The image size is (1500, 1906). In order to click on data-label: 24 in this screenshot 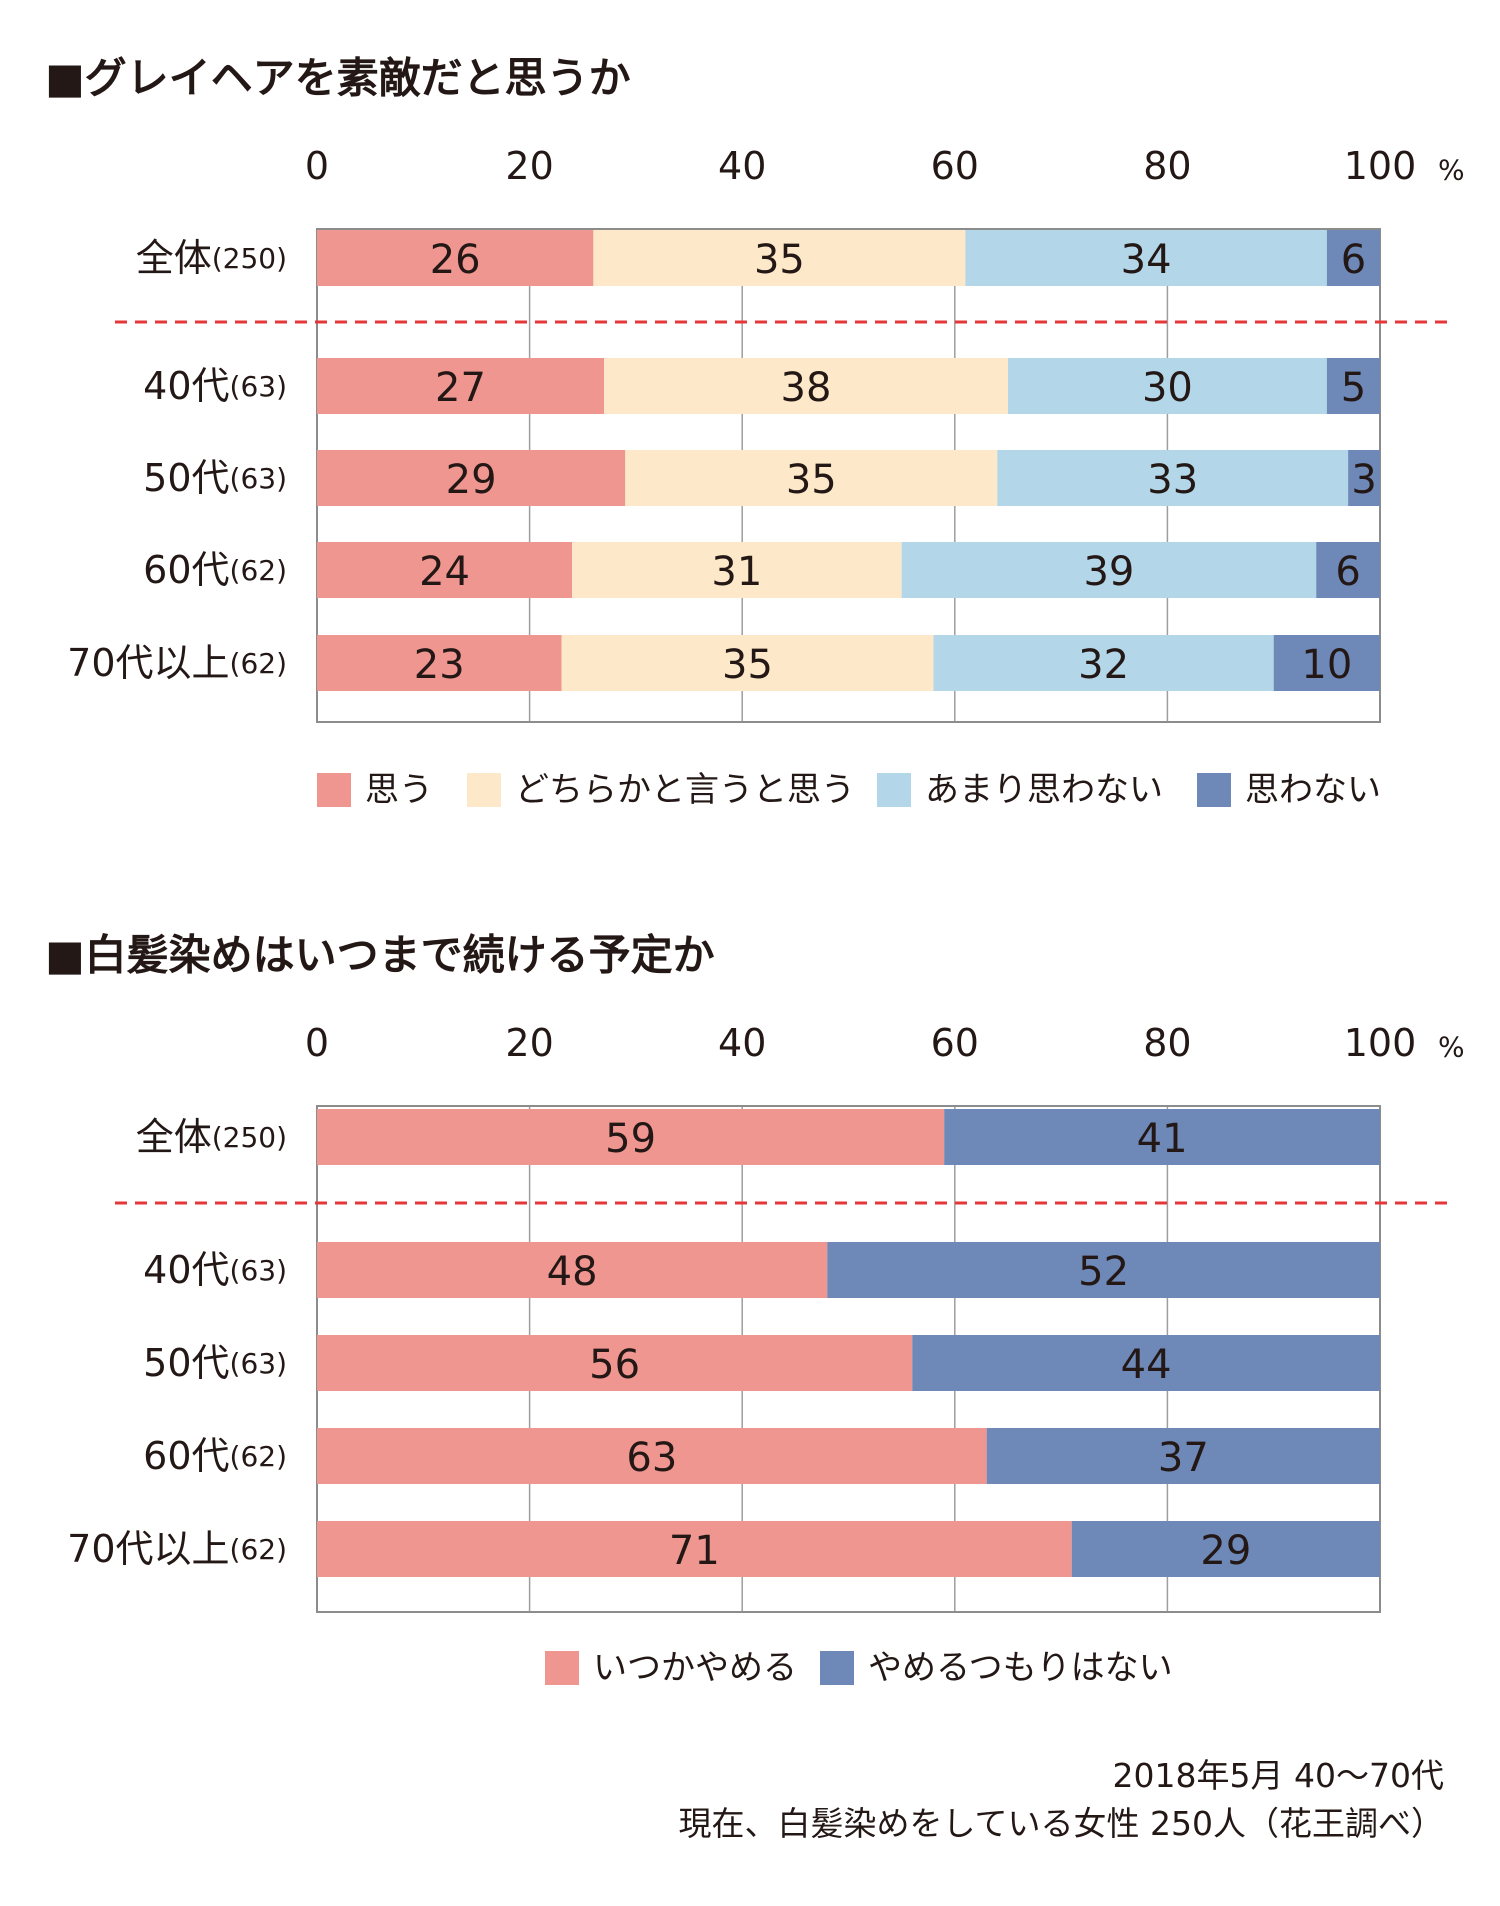, I will do `click(444, 572)`.